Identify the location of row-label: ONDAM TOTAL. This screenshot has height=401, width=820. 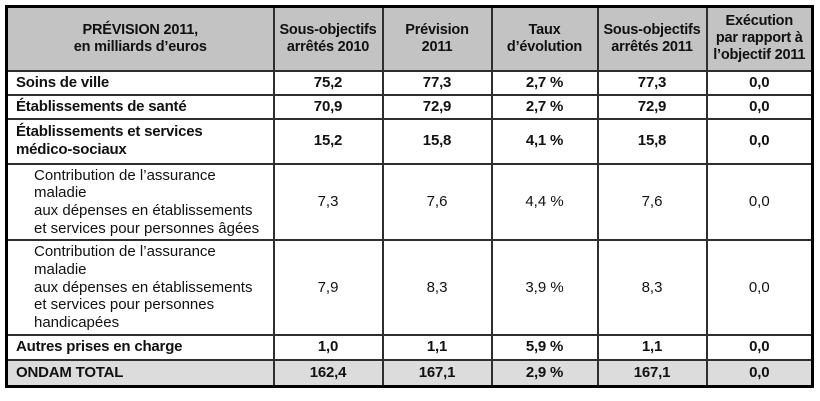
(140, 373).